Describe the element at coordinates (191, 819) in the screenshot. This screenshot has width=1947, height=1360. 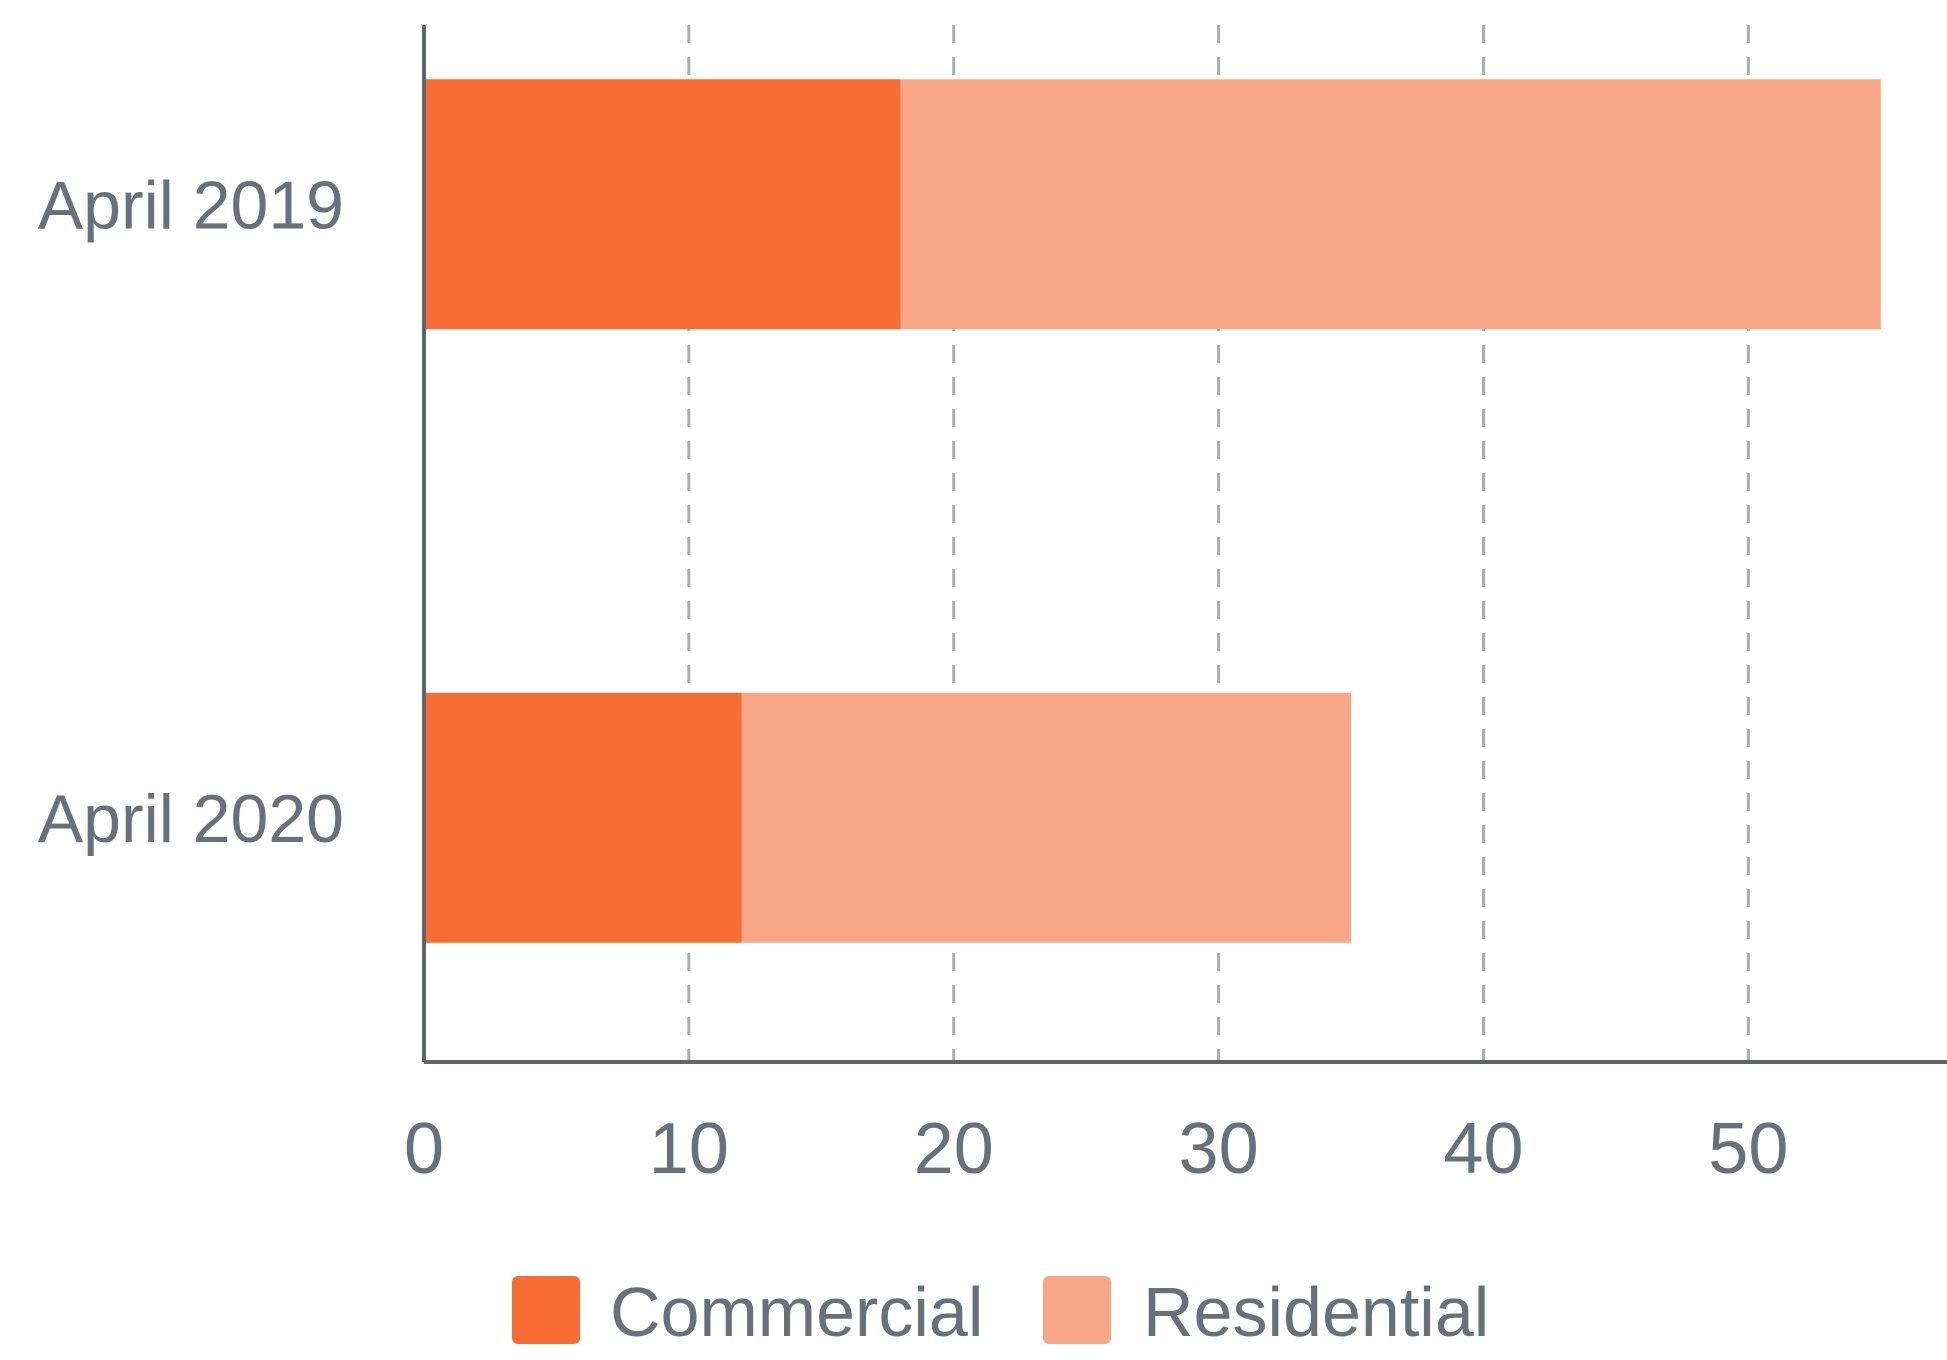
I see `category-label: April 2020` at that location.